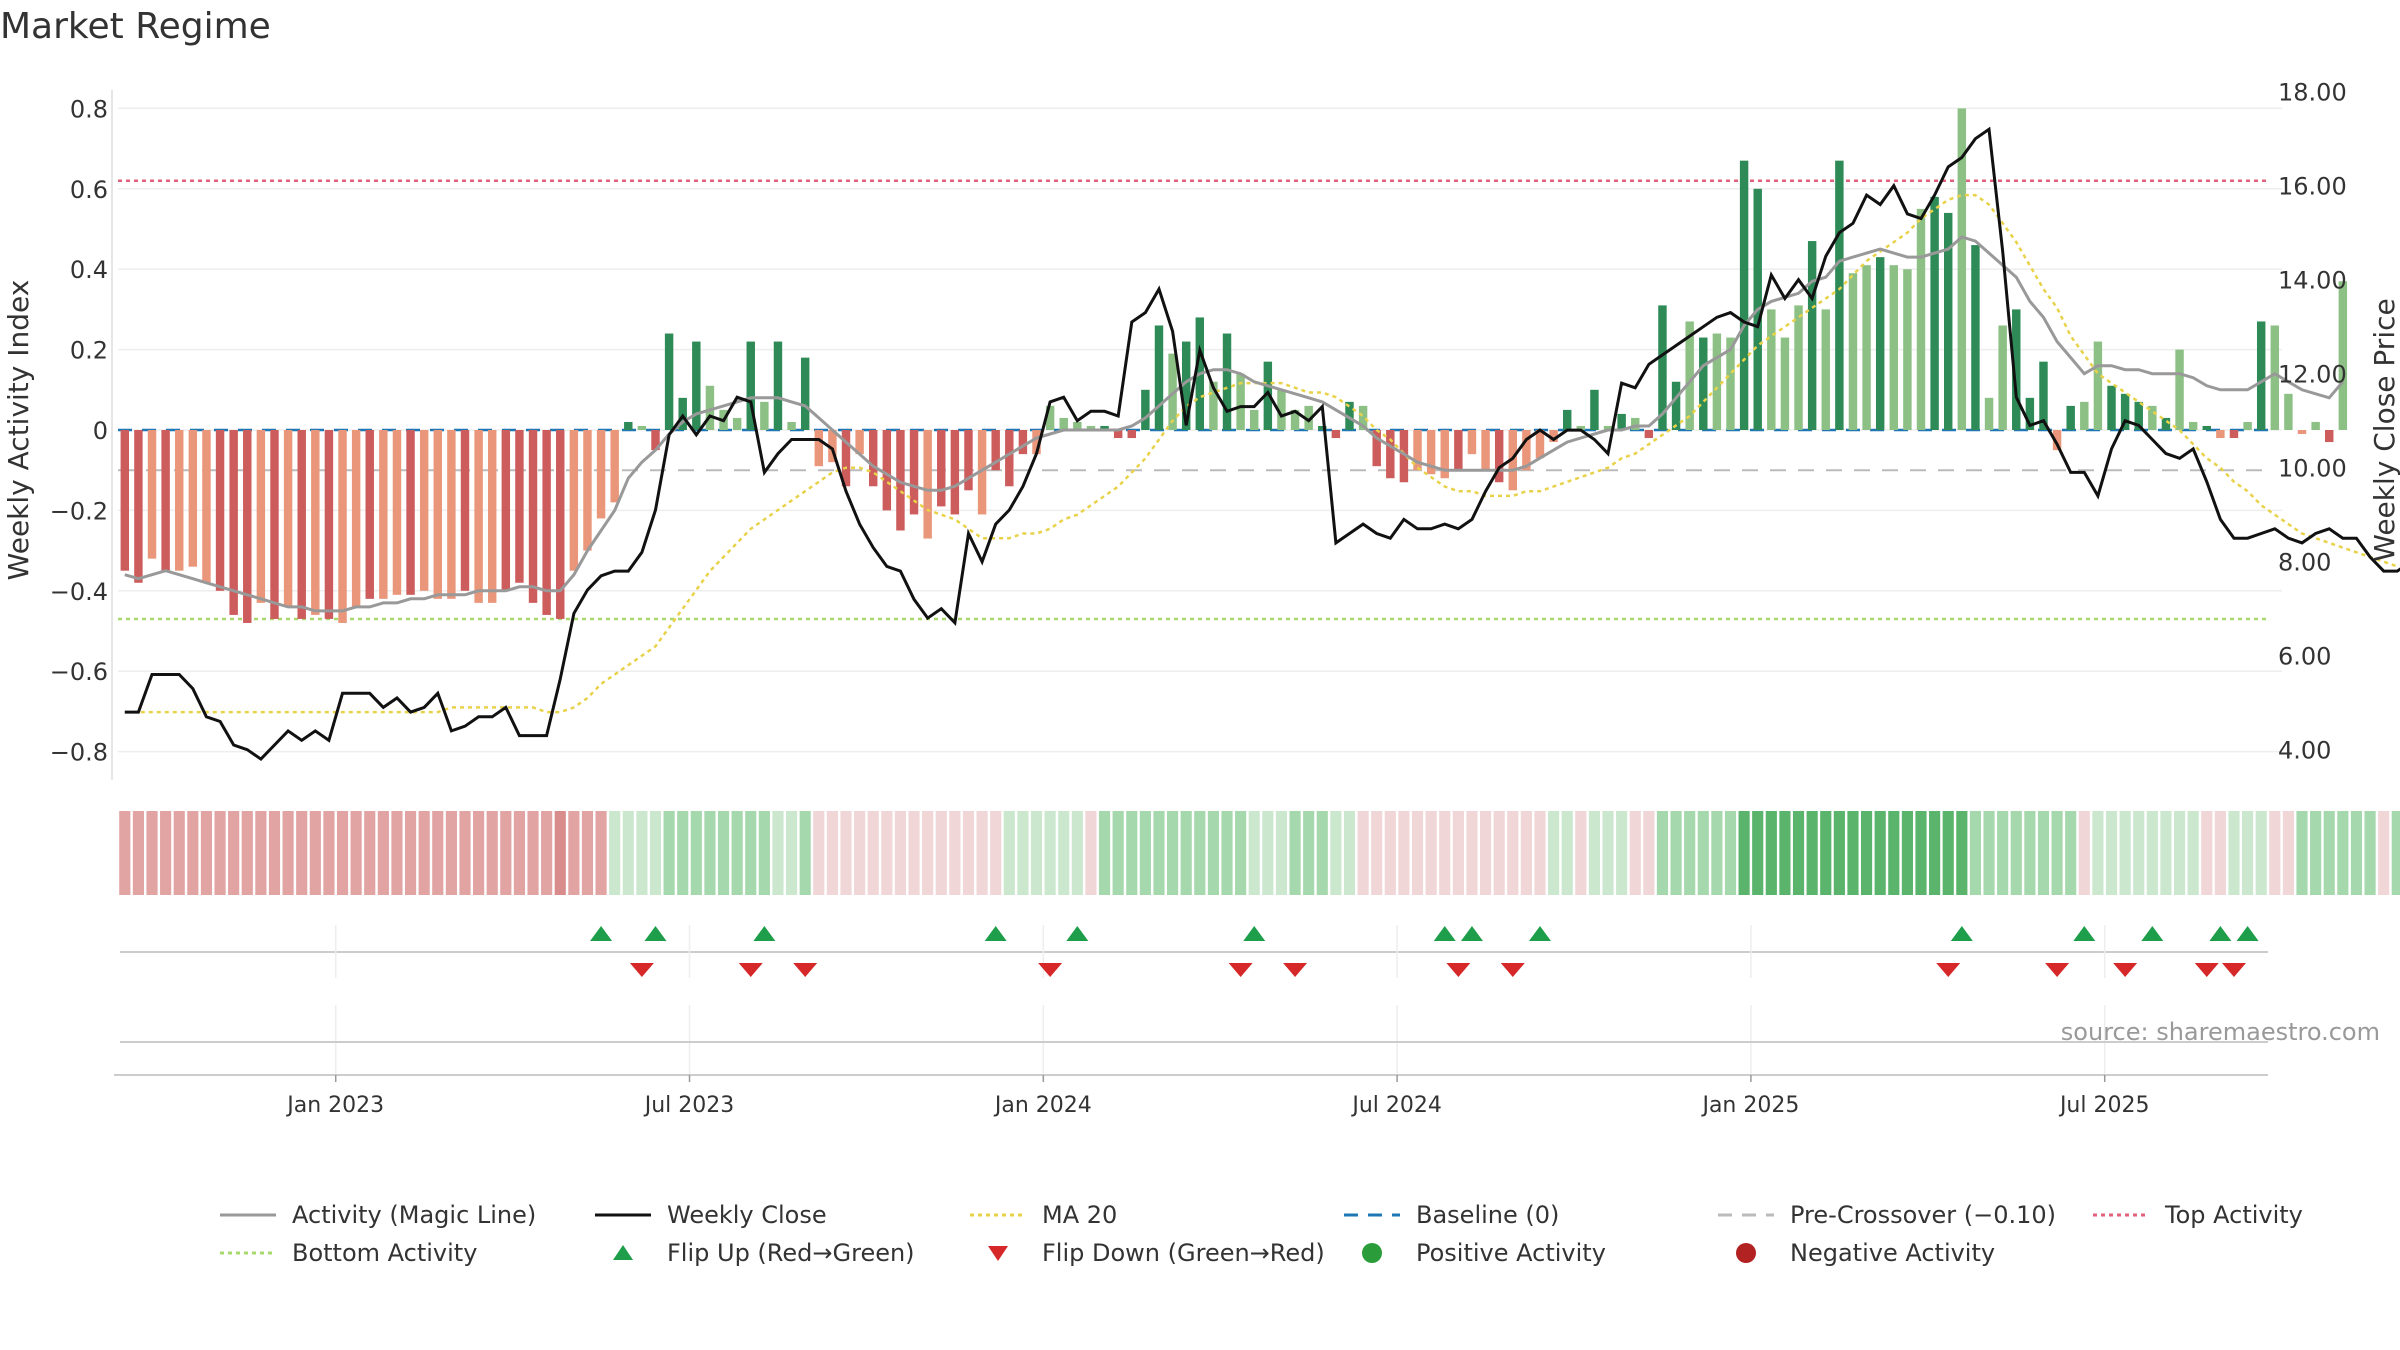 This screenshot has height=1350, width=2400. I want to click on legend-label: Flip Up (Red→Green), so click(791, 1253).